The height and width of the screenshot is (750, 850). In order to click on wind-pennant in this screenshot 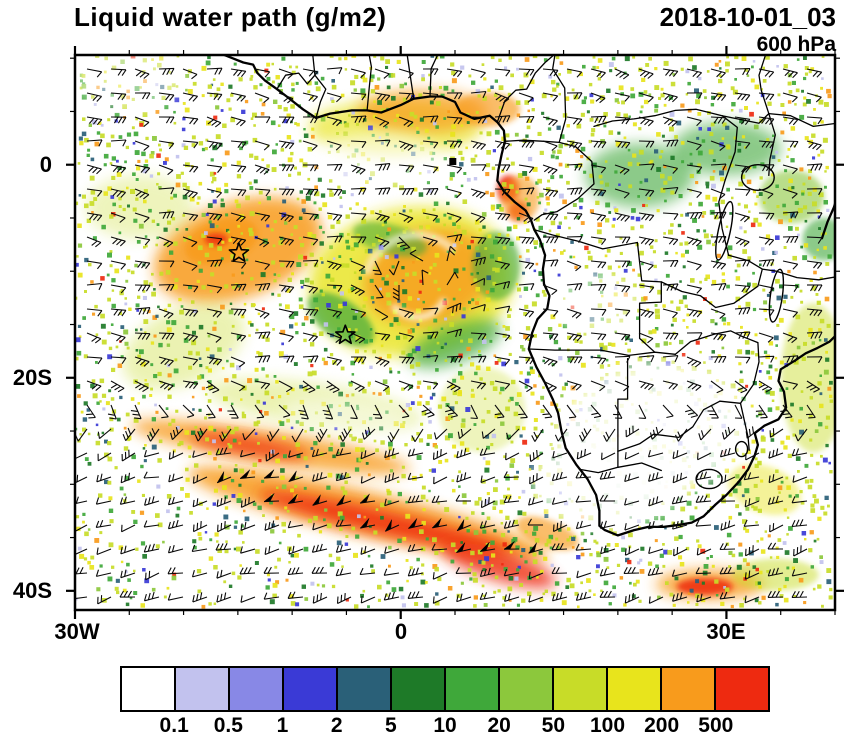, I will do `click(364, 523)`.